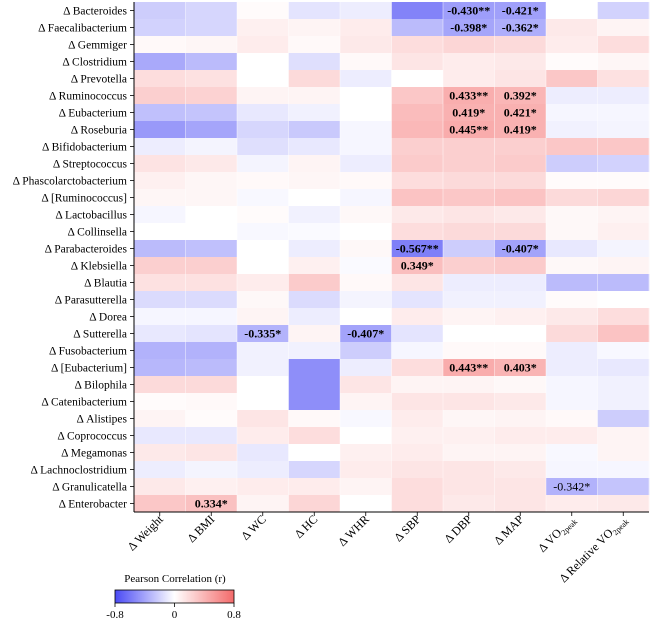  Describe the element at coordinates (100, 335) in the screenshot. I see `row-label: Δ Sutterella` at that location.